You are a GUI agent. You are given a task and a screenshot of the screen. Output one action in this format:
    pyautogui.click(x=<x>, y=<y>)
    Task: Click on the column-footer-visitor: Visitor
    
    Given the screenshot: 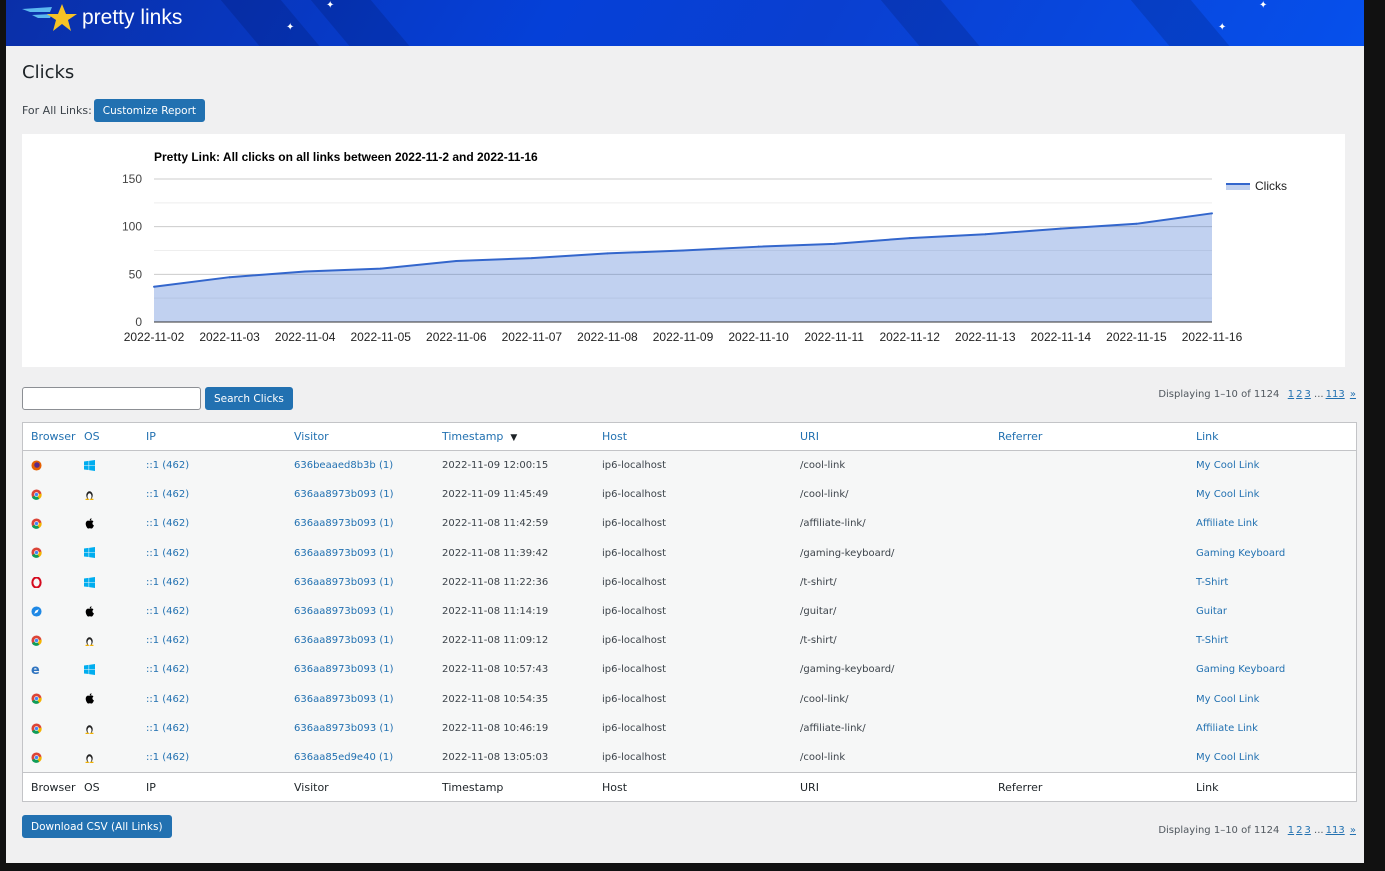 What is the action you would take?
    pyautogui.click(x=311, y=787)
    